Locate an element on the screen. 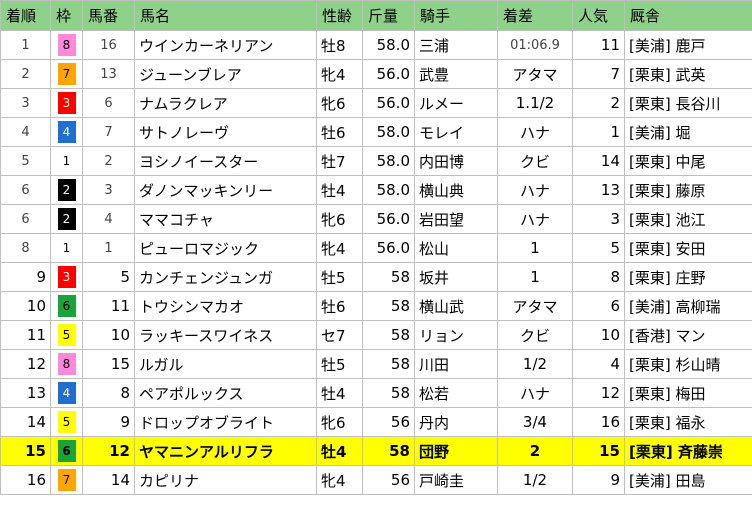 The image size is (752, 512). cell-horse-name: ルガル is located at coordinates (225, 364).